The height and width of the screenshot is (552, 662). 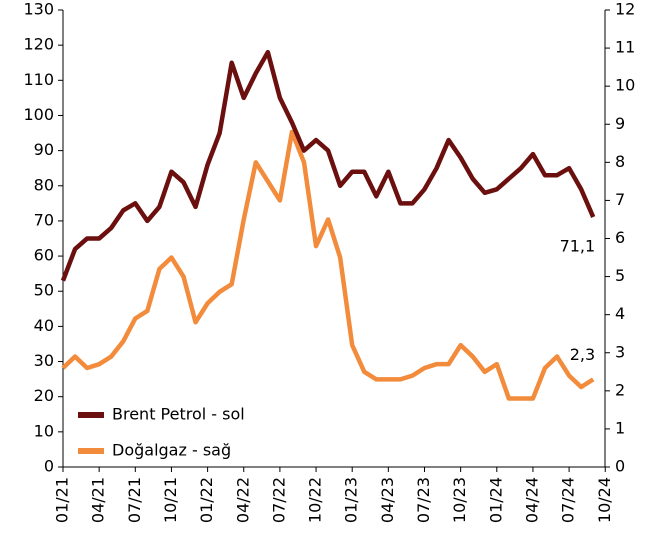 What do you see at coordinates (38, 114) in the screenshot?
I see `y-tick-label: 100` at bounding box center [38, 114].